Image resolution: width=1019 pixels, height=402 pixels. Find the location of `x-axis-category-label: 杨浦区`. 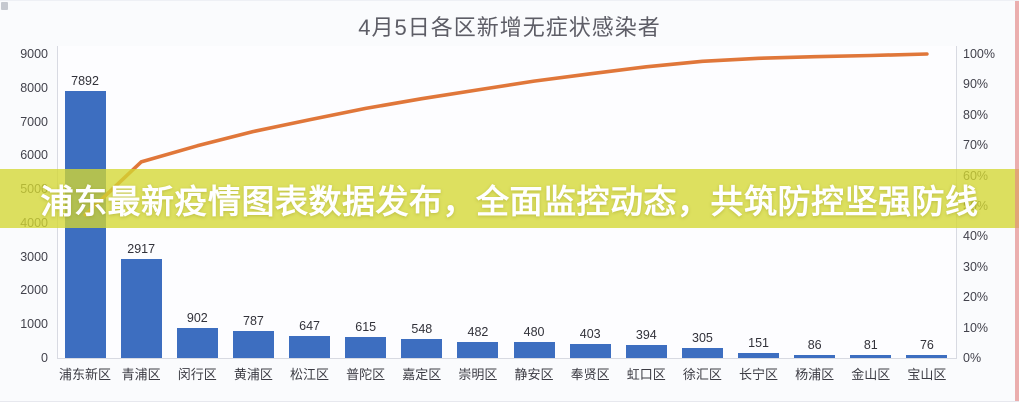

x-axis-category-label: 杨浦区 is located at coordinates (815, 374).